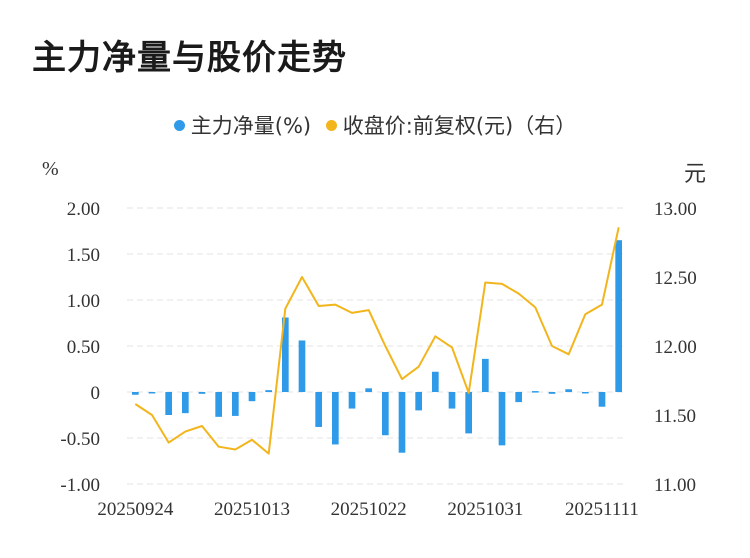  What do you see at coordinates (602, 509) in the screenshot?
I see `x-tick-label: 20251111` at bounding box center [602, 509].